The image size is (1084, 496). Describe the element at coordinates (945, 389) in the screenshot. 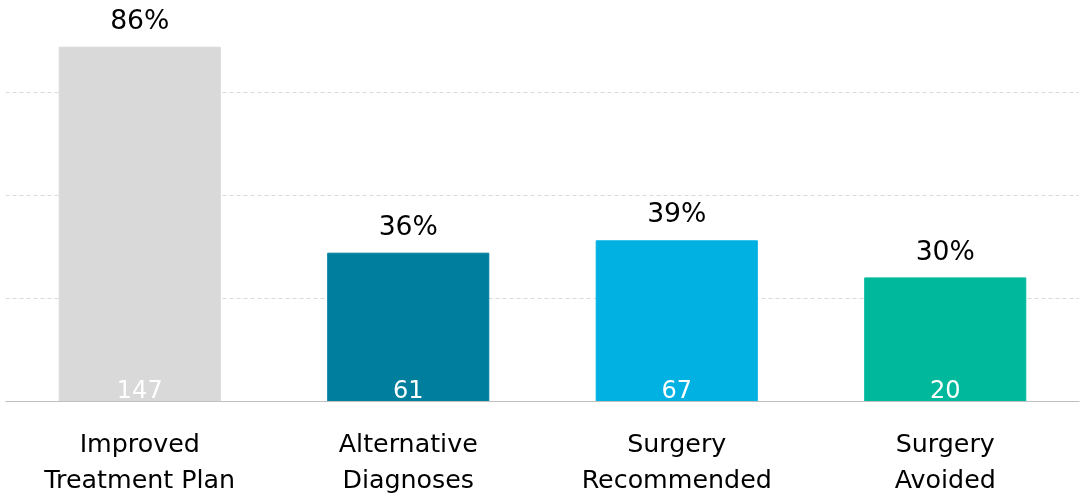

I see `annotation: 20` at that location.